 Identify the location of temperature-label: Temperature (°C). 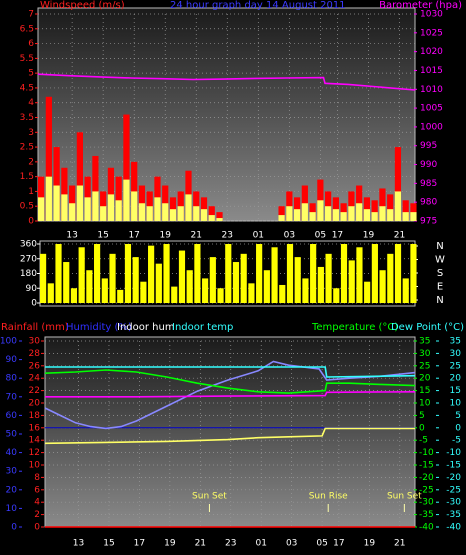
(354, 327).